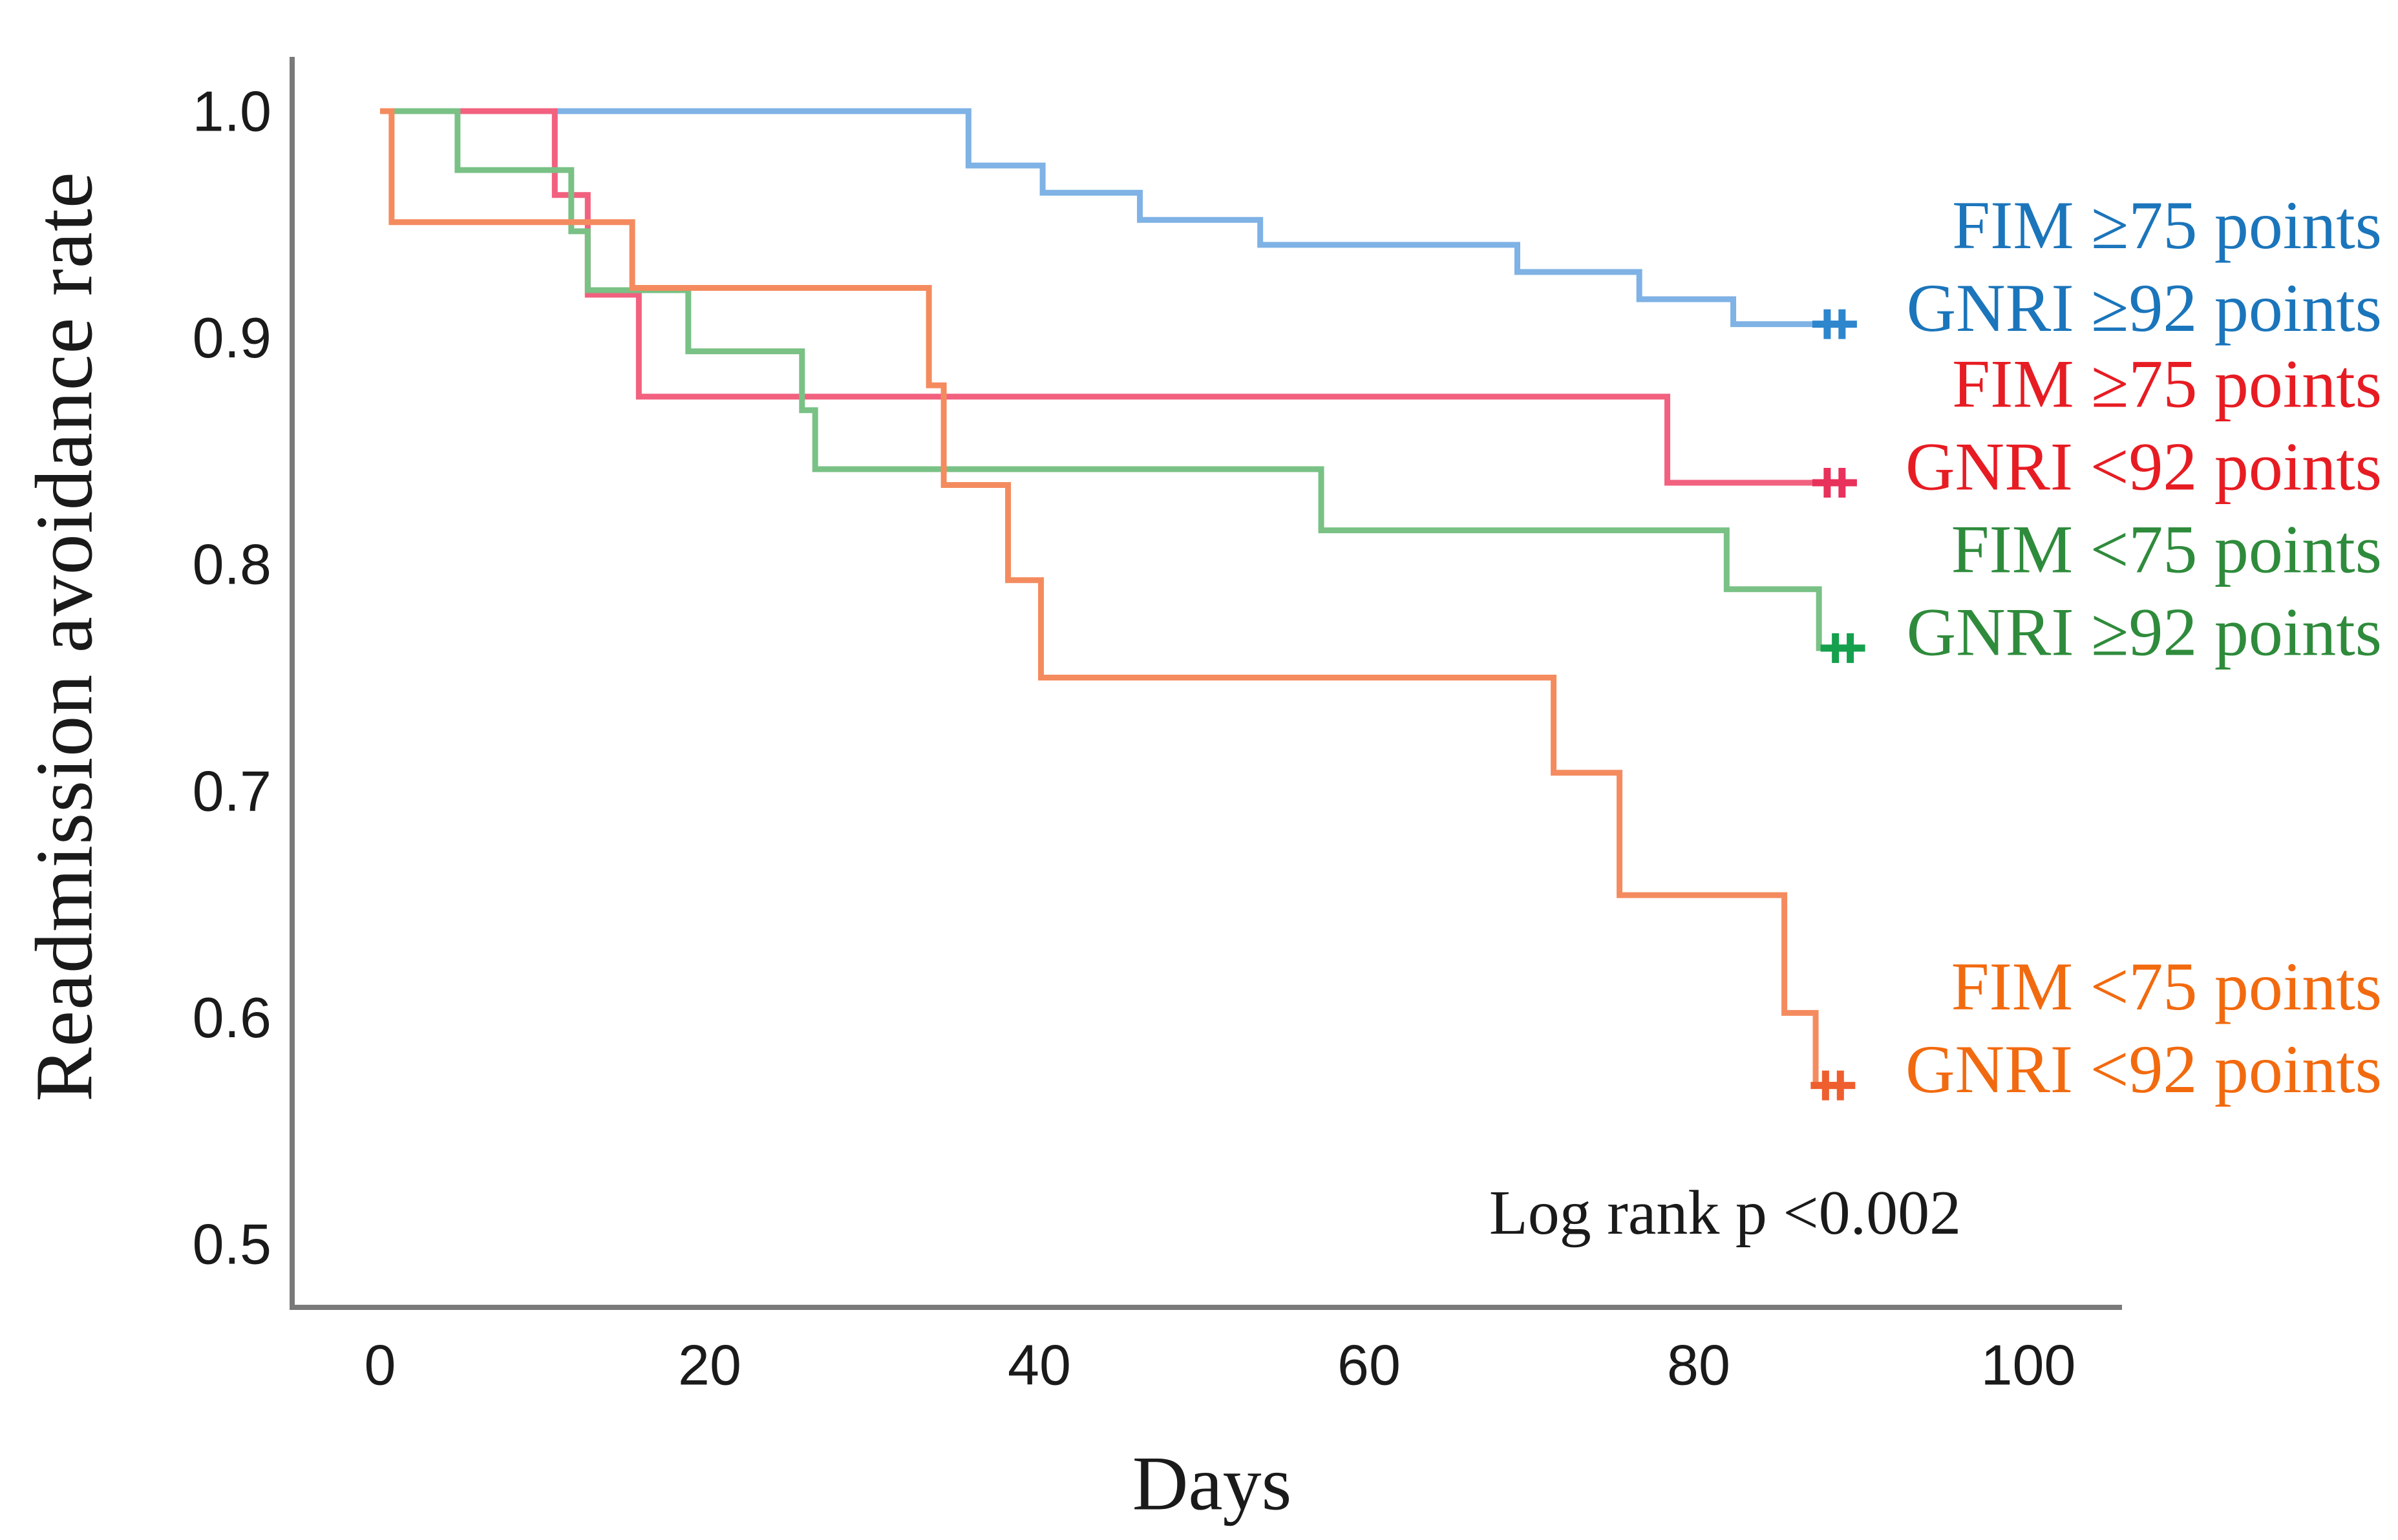 This screenshot has height=1540, width=2398. Describe the element at coordinates (380, 1365) in the screenshot. I see `x-tick-label-0: 0` at that location.